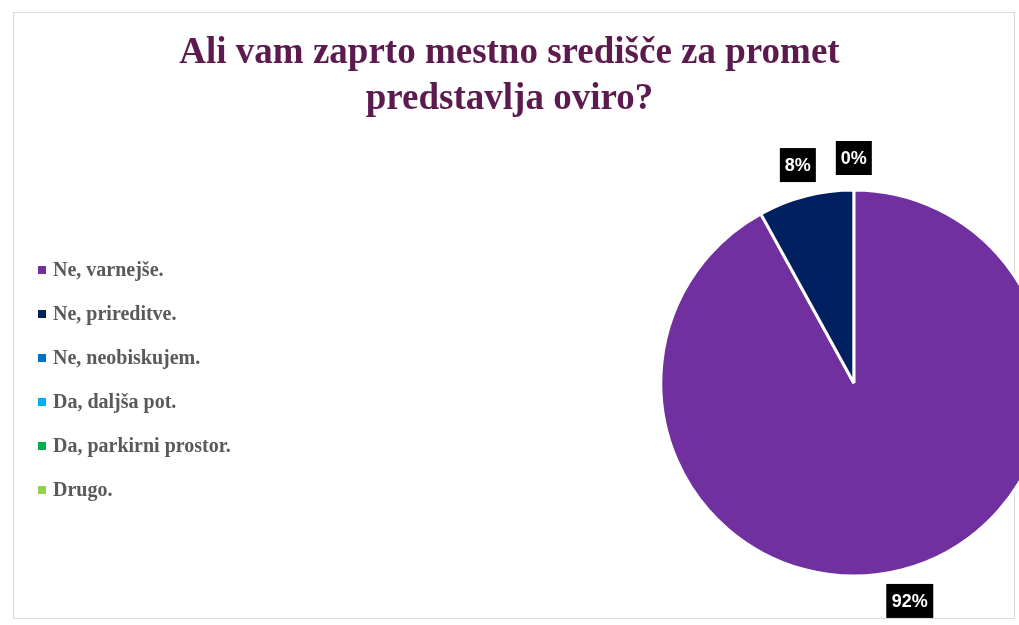 This screenshot has width=1019, height=625. Describe the element at coordinates (115, 313) in the screenshot. I see `legend-label: Ne, prireditve.` at that location.